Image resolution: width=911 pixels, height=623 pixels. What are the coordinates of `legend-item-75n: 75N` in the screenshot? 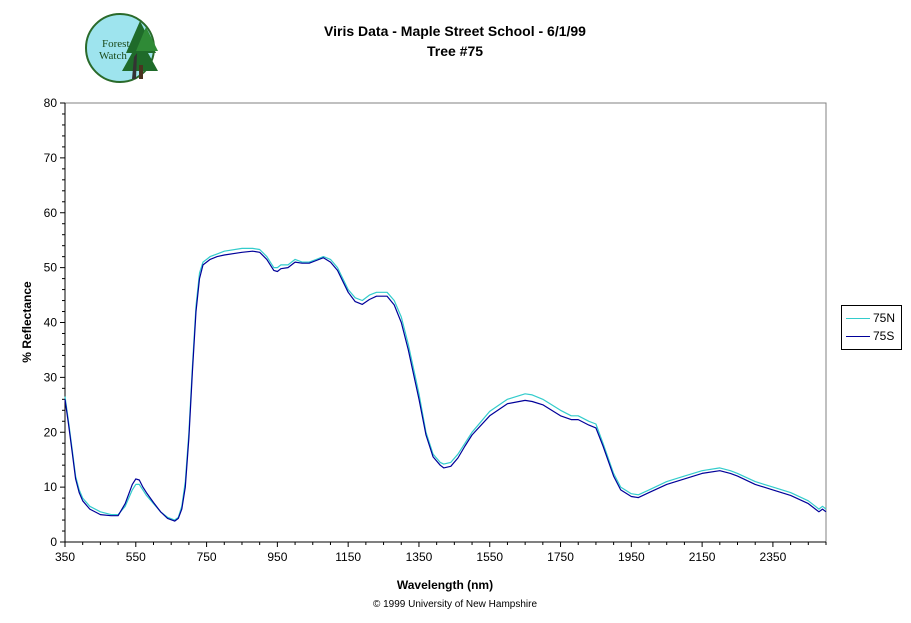 It's located at (870, 318).